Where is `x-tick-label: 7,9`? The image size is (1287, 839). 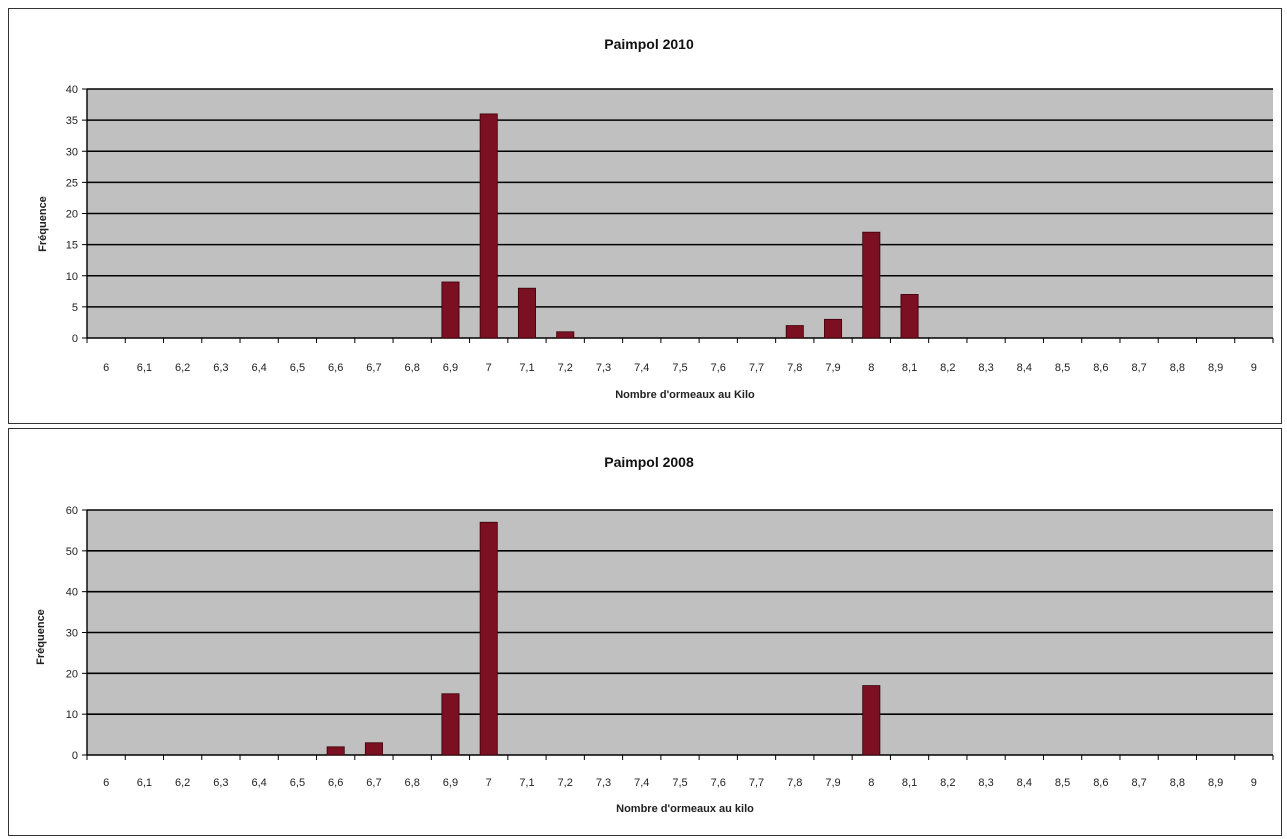 x-tick-label: 7,9 is located at coordinates (832, 368).